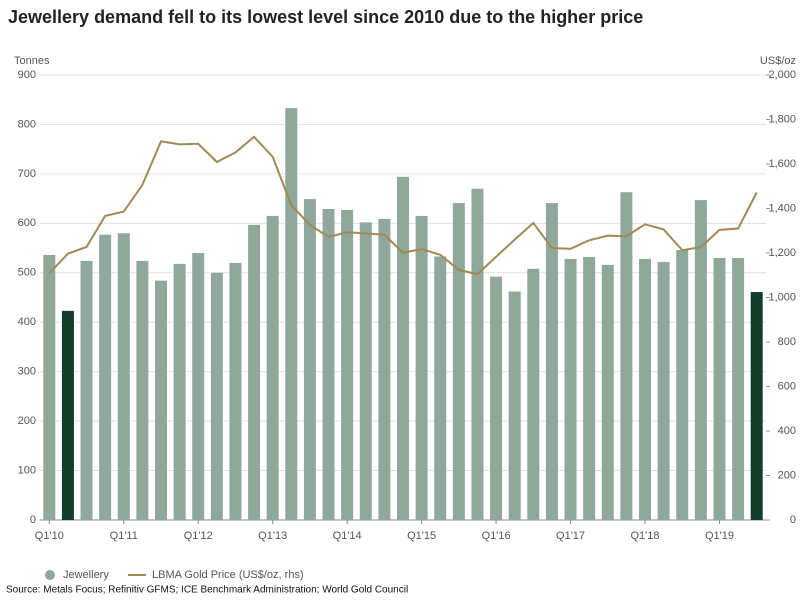 The width and height of the screenshot is (800, 600). What do you see at coordinates (27, 273) in the screenshot?
I see `y-tick-label: 500` at bounding box center [27, 273].